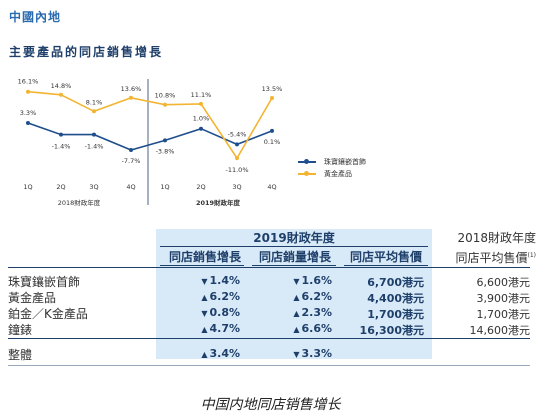  Describe the element at coordinates (294, 246) in the screenshot. I see `group-underline` at that location.